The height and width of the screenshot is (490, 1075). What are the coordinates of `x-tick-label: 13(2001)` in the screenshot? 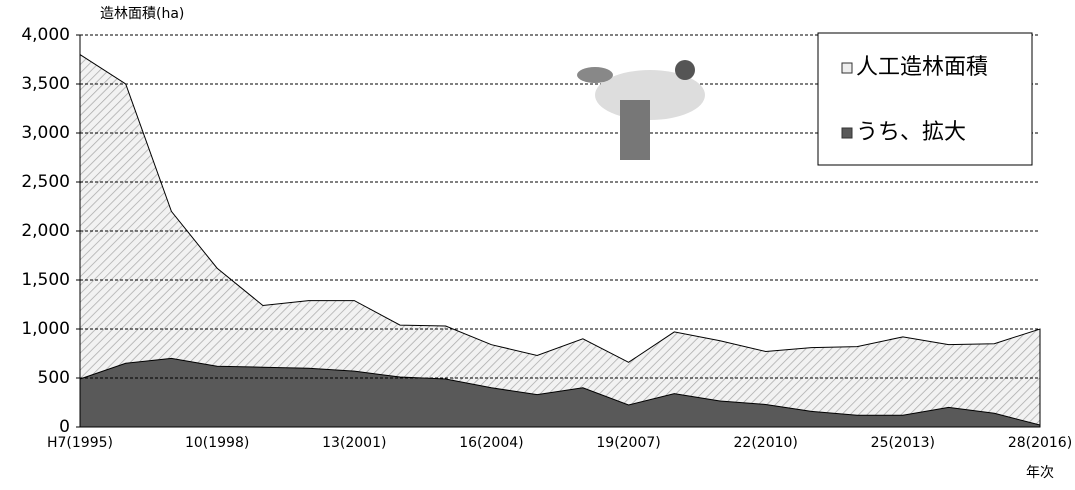 It's located at (354, 443).